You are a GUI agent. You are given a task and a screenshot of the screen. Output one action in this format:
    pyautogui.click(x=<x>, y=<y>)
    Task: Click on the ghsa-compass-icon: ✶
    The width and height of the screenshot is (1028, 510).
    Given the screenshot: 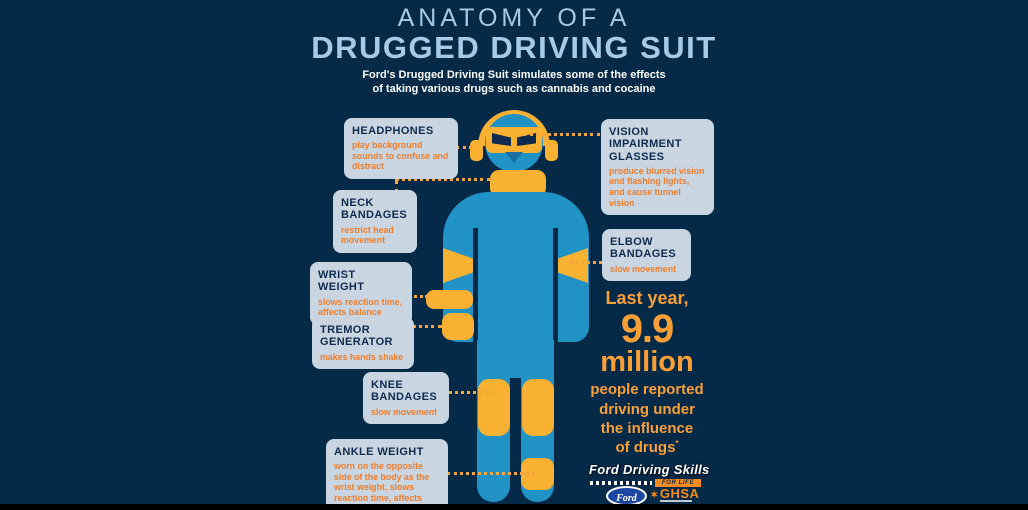 What is the action you would take?
    pyautogui.click(x=654, y=495)
    